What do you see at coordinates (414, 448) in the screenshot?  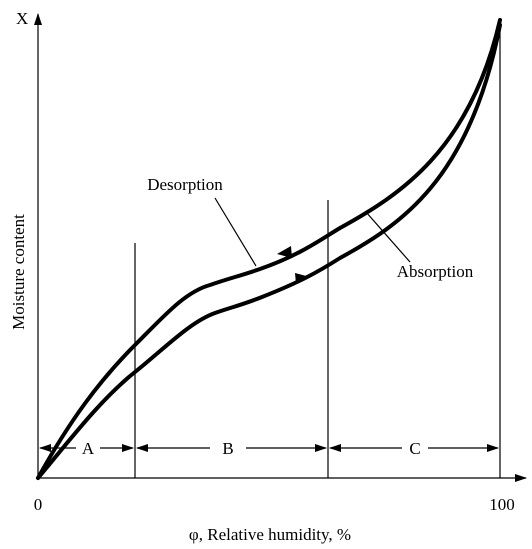 I see `region-label: C` at bounding box center [414, 448].